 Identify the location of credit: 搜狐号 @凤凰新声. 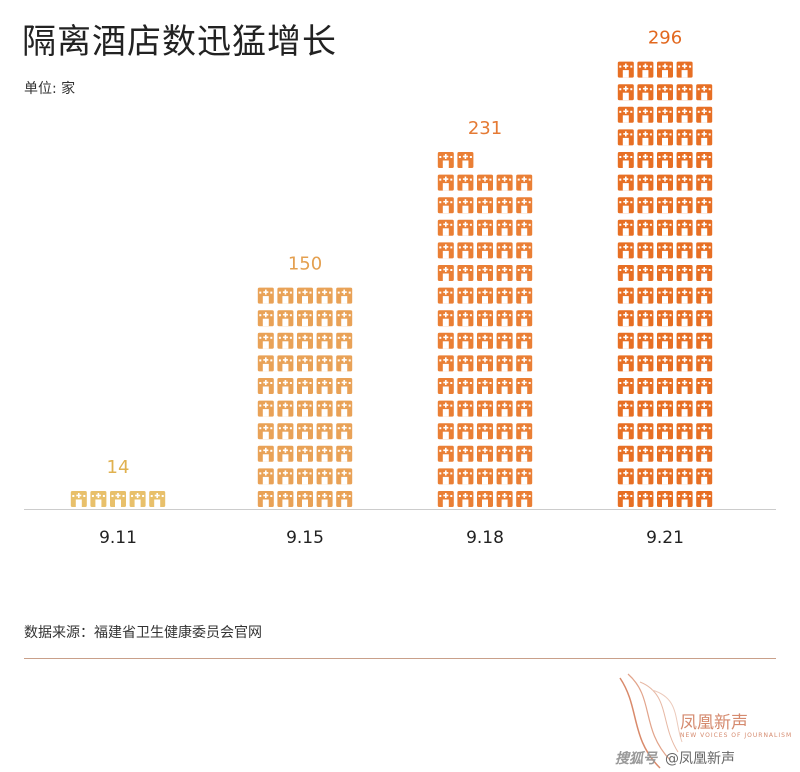
(675, 758).